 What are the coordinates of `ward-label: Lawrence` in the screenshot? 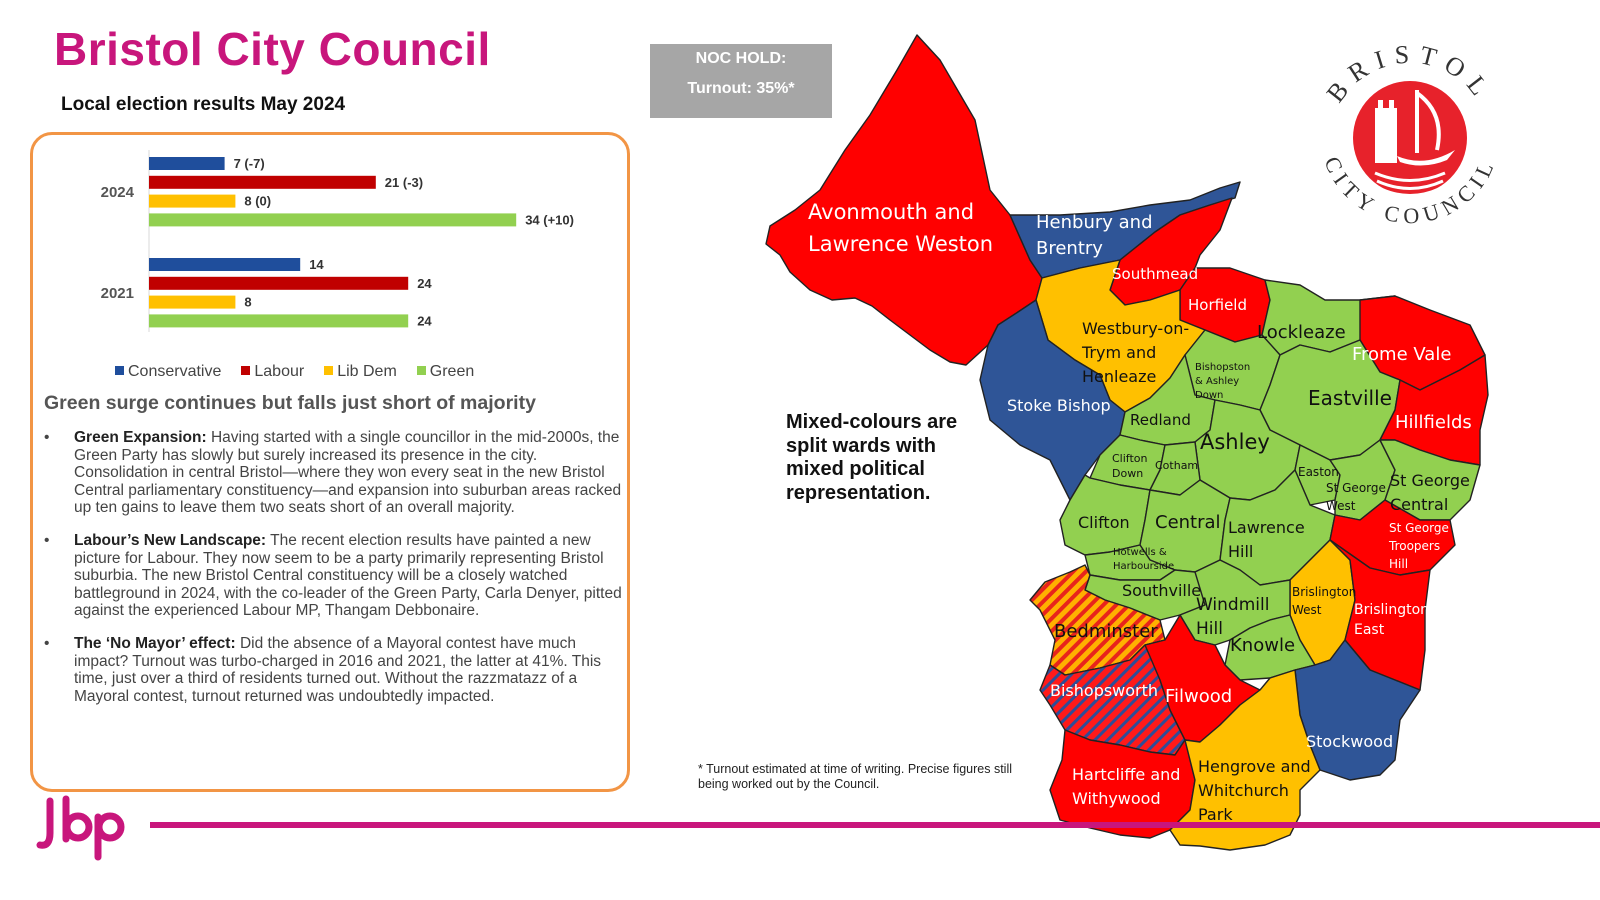 It's located at (1266, 527).